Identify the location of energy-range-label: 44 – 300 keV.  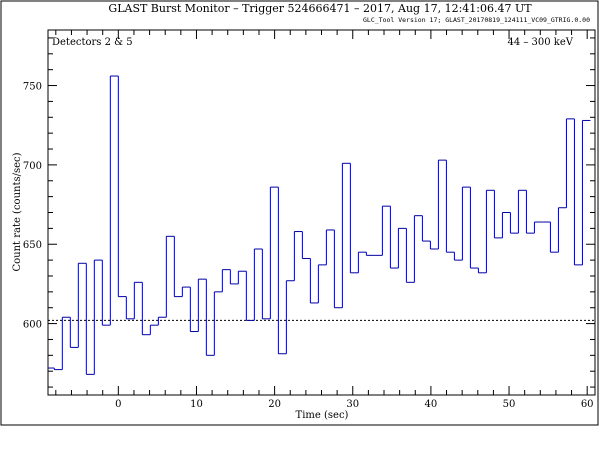
(540, 42).